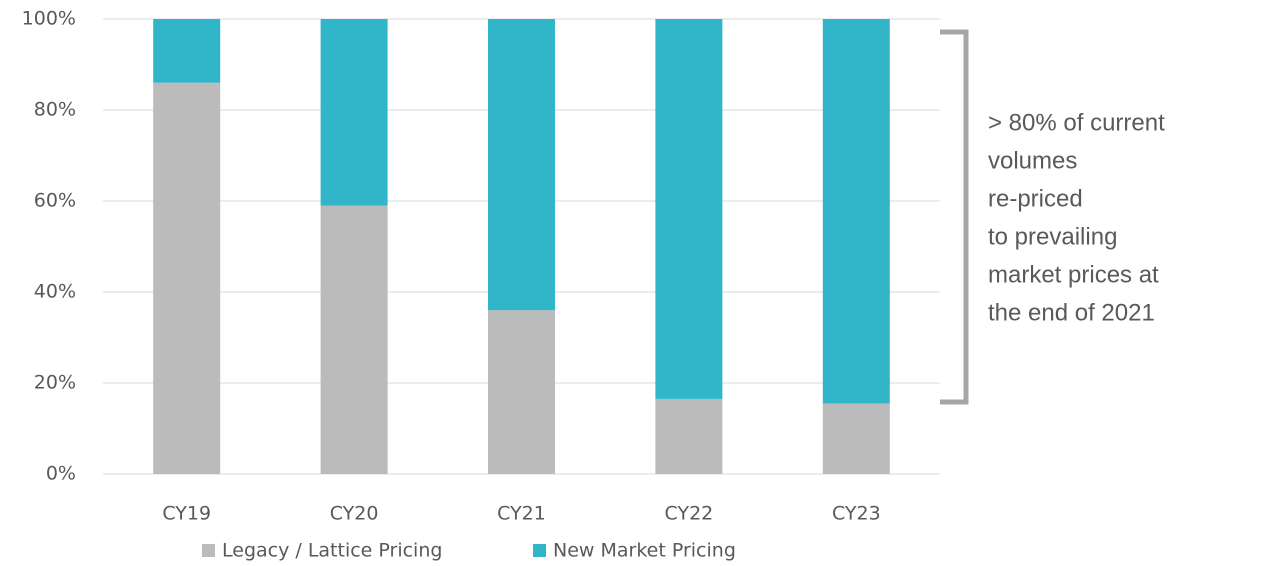  What do you see at coordinates (1032, 160) in the screenshot?
I see `annotation: volumes` at bounding box center [1032, 160].